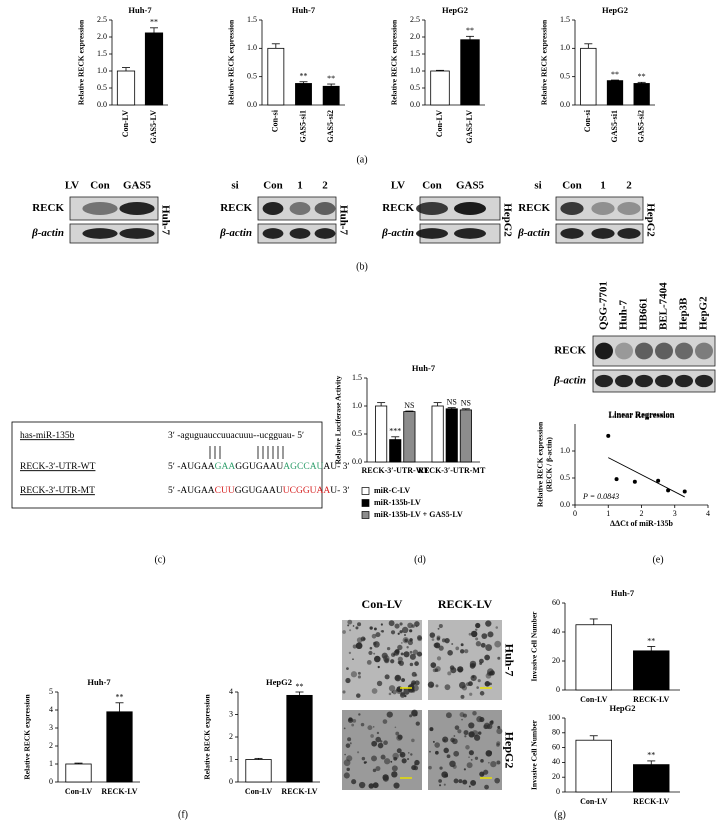  Describe the element at coordinates (537, 186) in the screenshot. I see `blot-header: si` at that location.